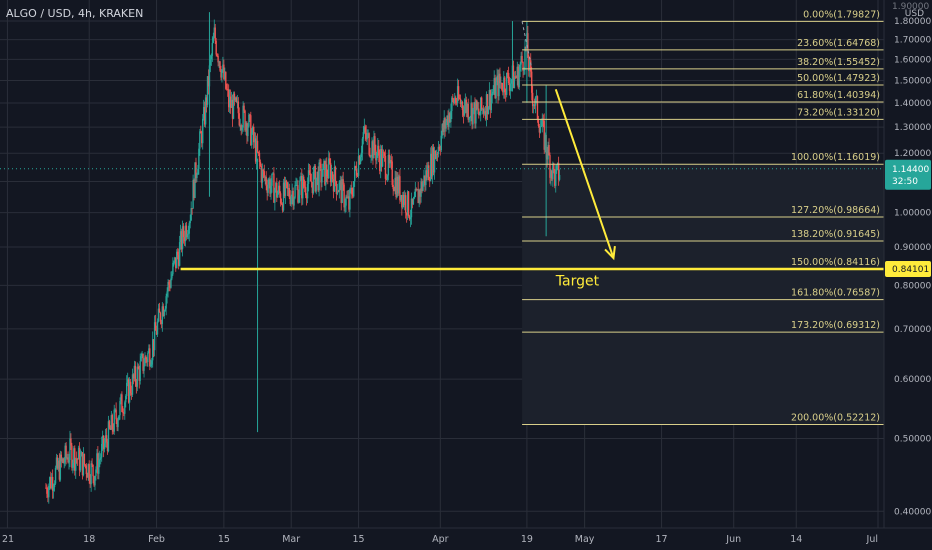 The width and height of the screenshot is (932, 550). What do you see at coordinates (912, 128) in the screenshot?
I see `price-tick: 1.30000` at bounding box center [912, 128].